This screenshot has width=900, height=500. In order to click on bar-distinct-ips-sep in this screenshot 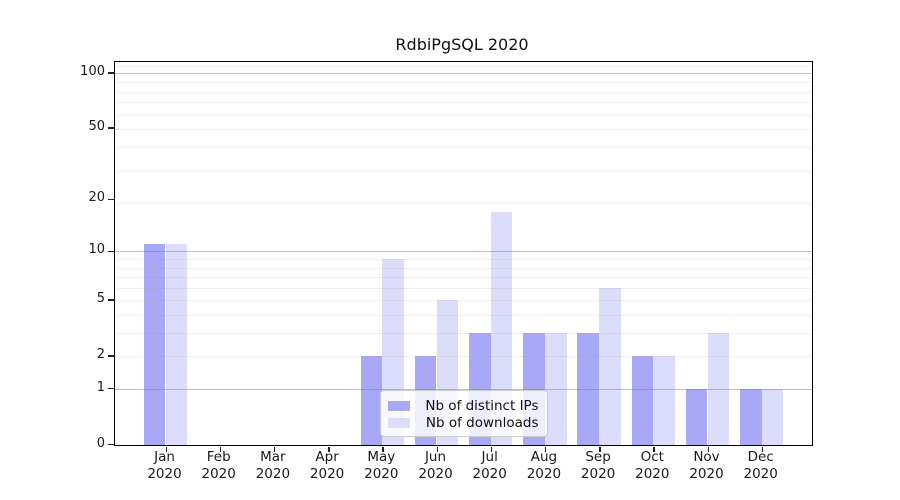, I will do `click(588, 388)`.